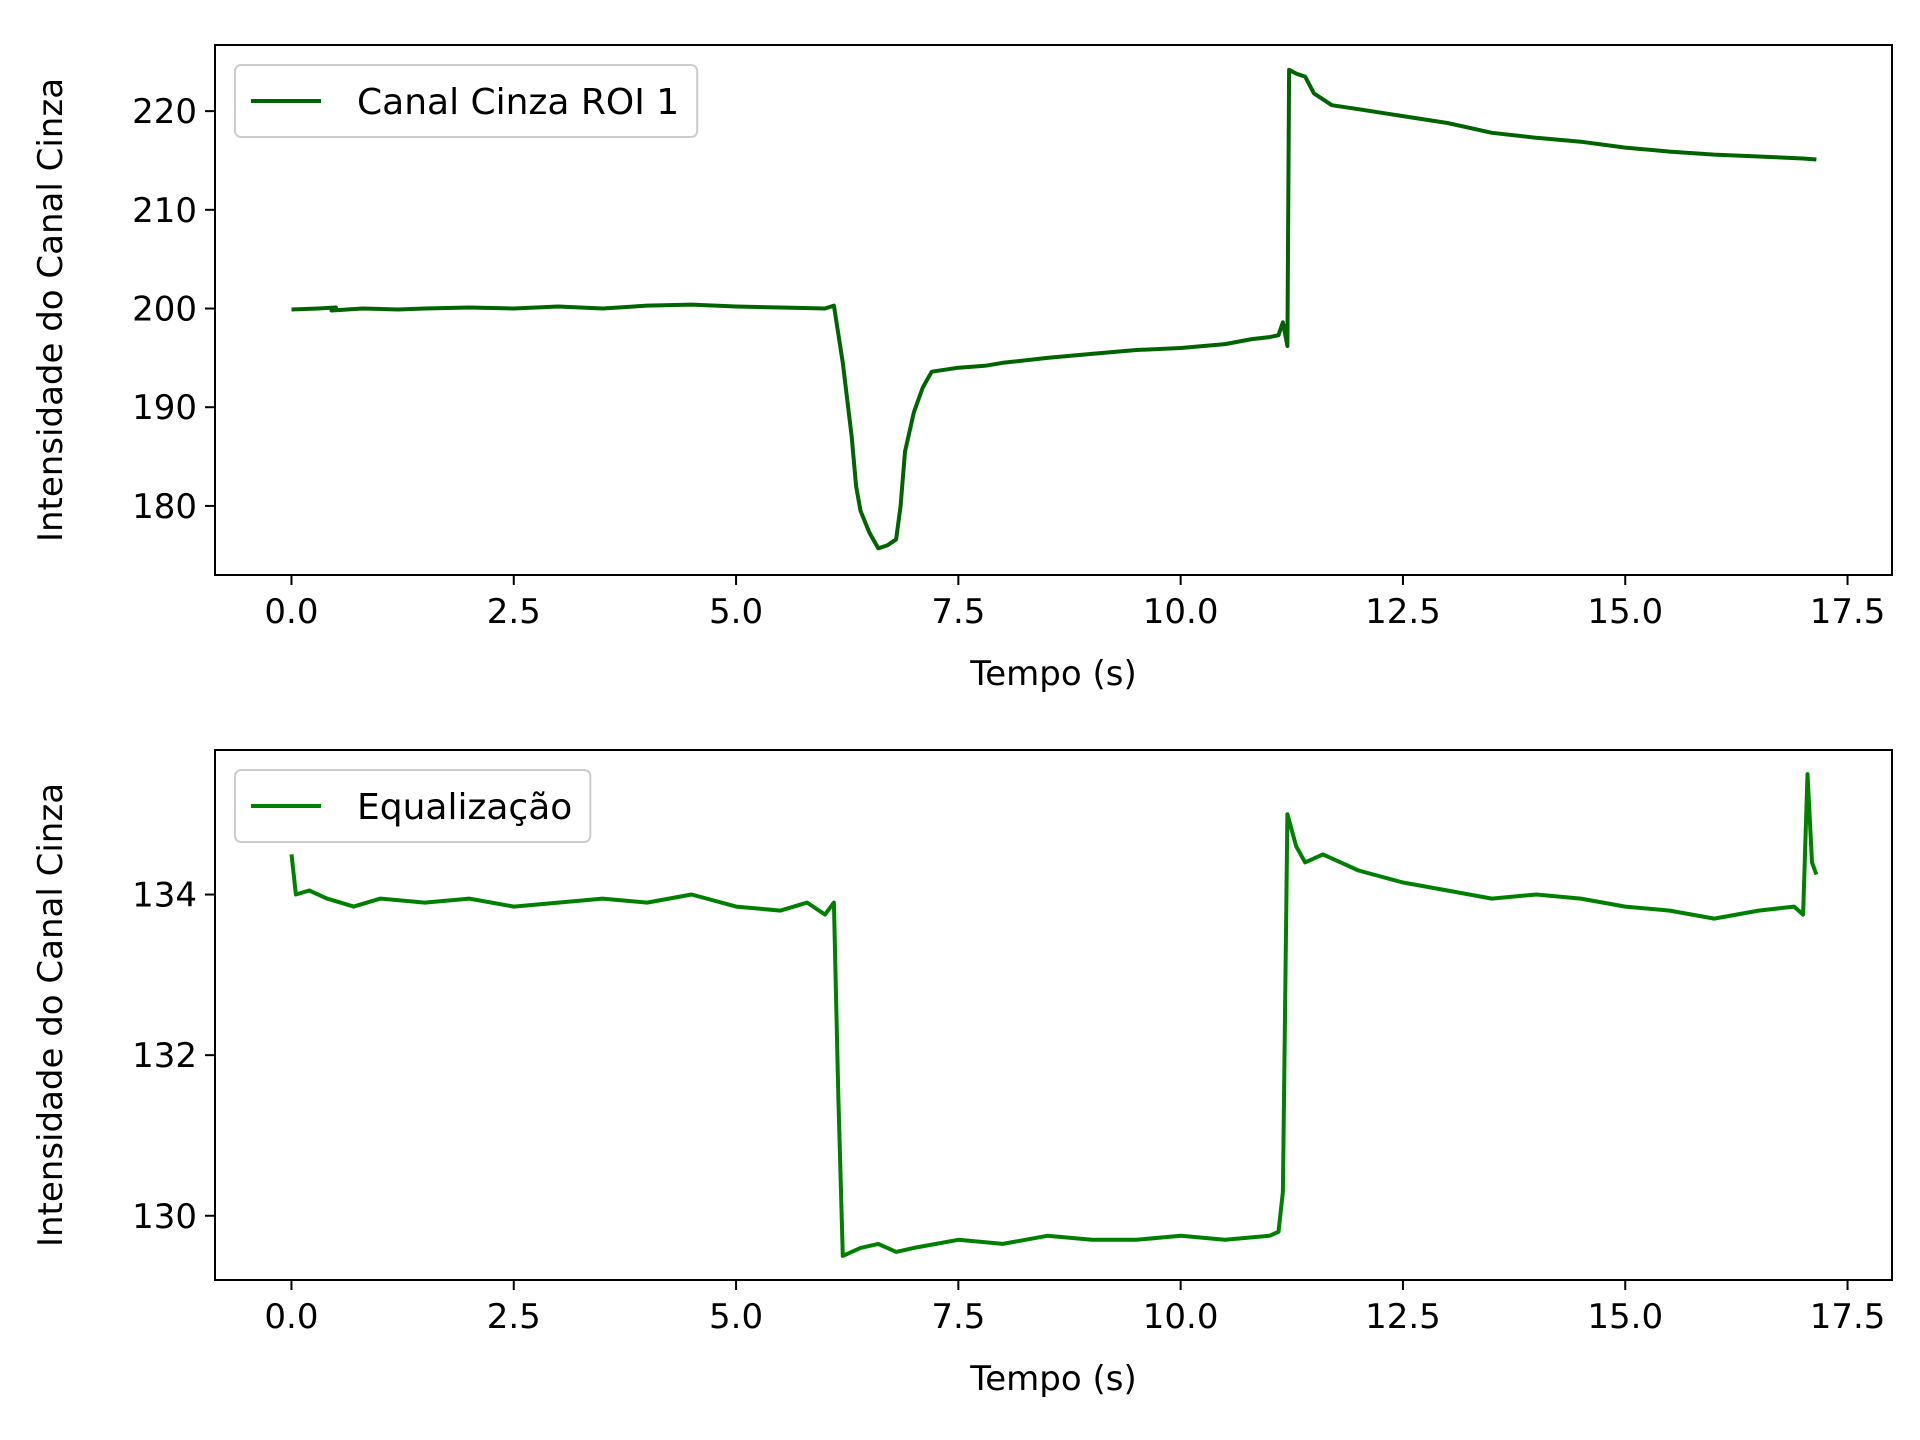 Image resolution: width=1920 pixels, height=1440 pixels. What do you see at coordinates (164, 507) in the screenshot?
I see `chart-top-y-tick-label: 180` at bounding box center [164, 507].